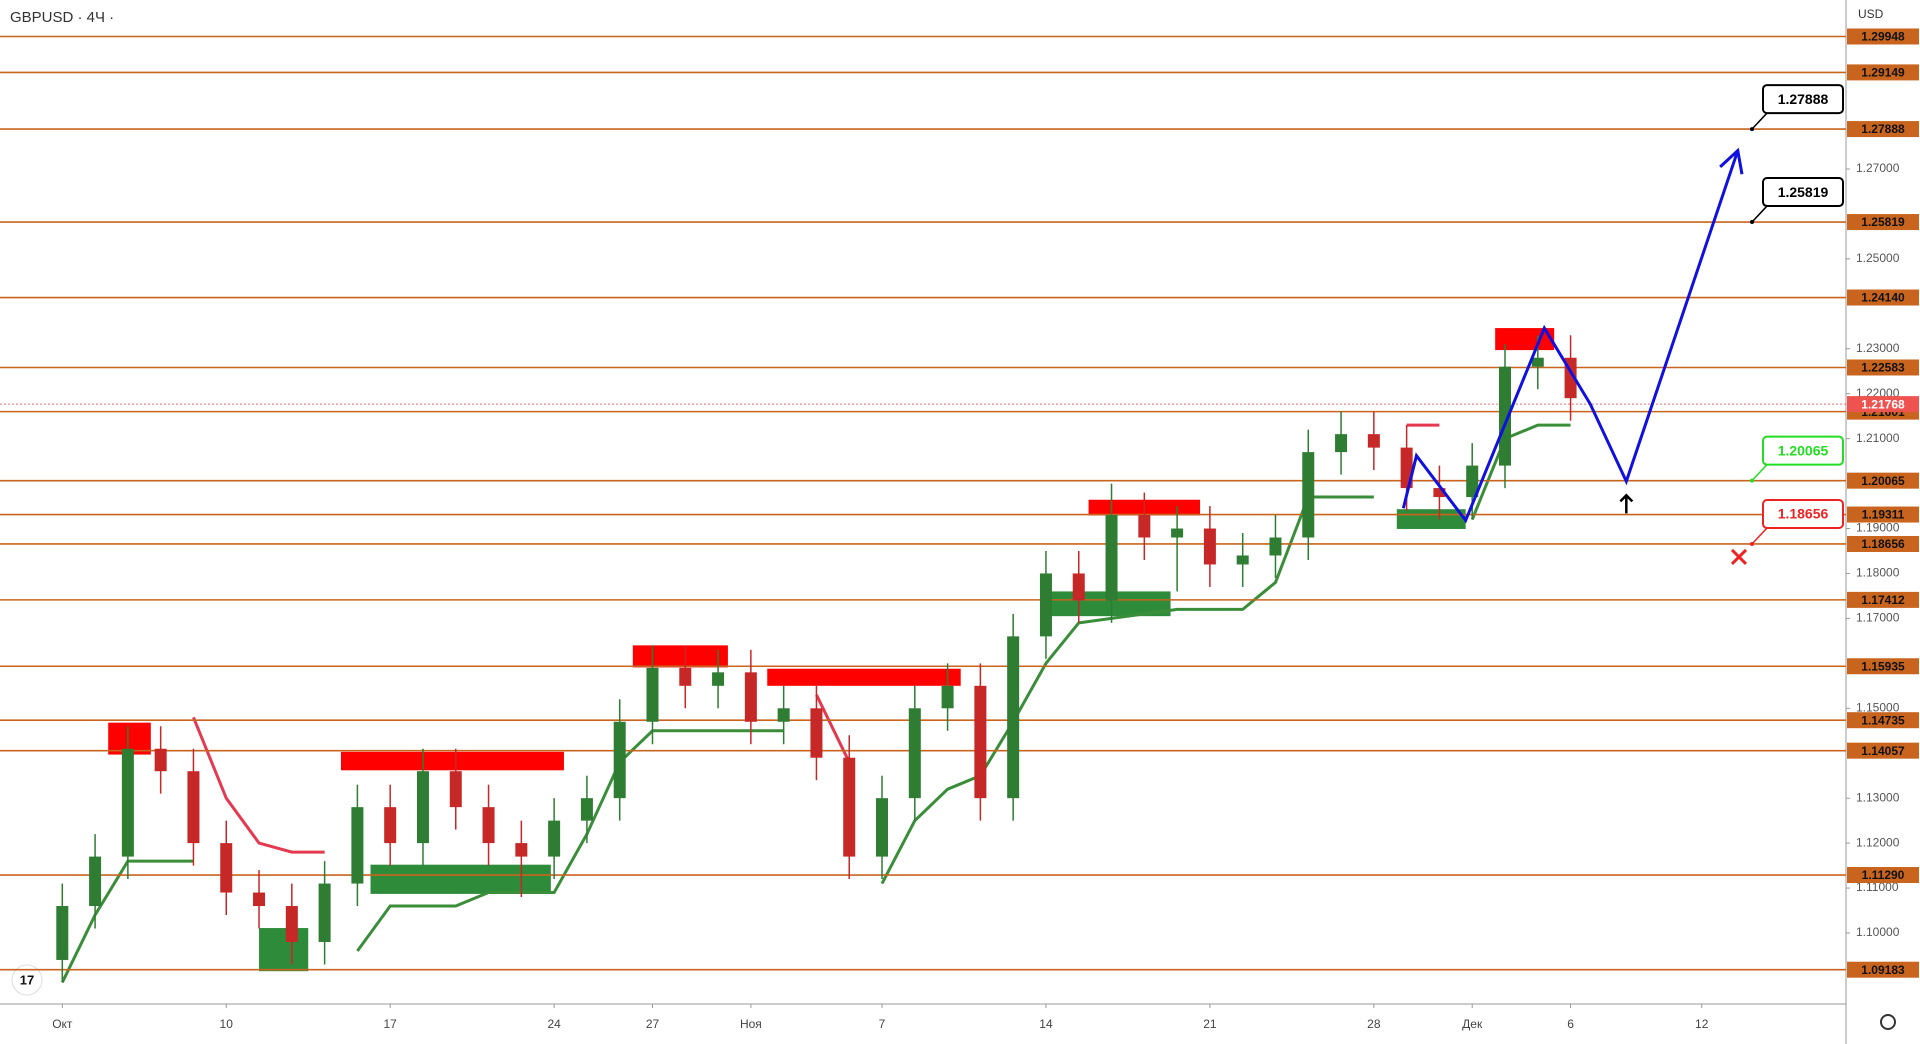 The width and height of the screenshot is (1920, 1044). I want to click on level-label: 1.14057, so click(1883, 751).